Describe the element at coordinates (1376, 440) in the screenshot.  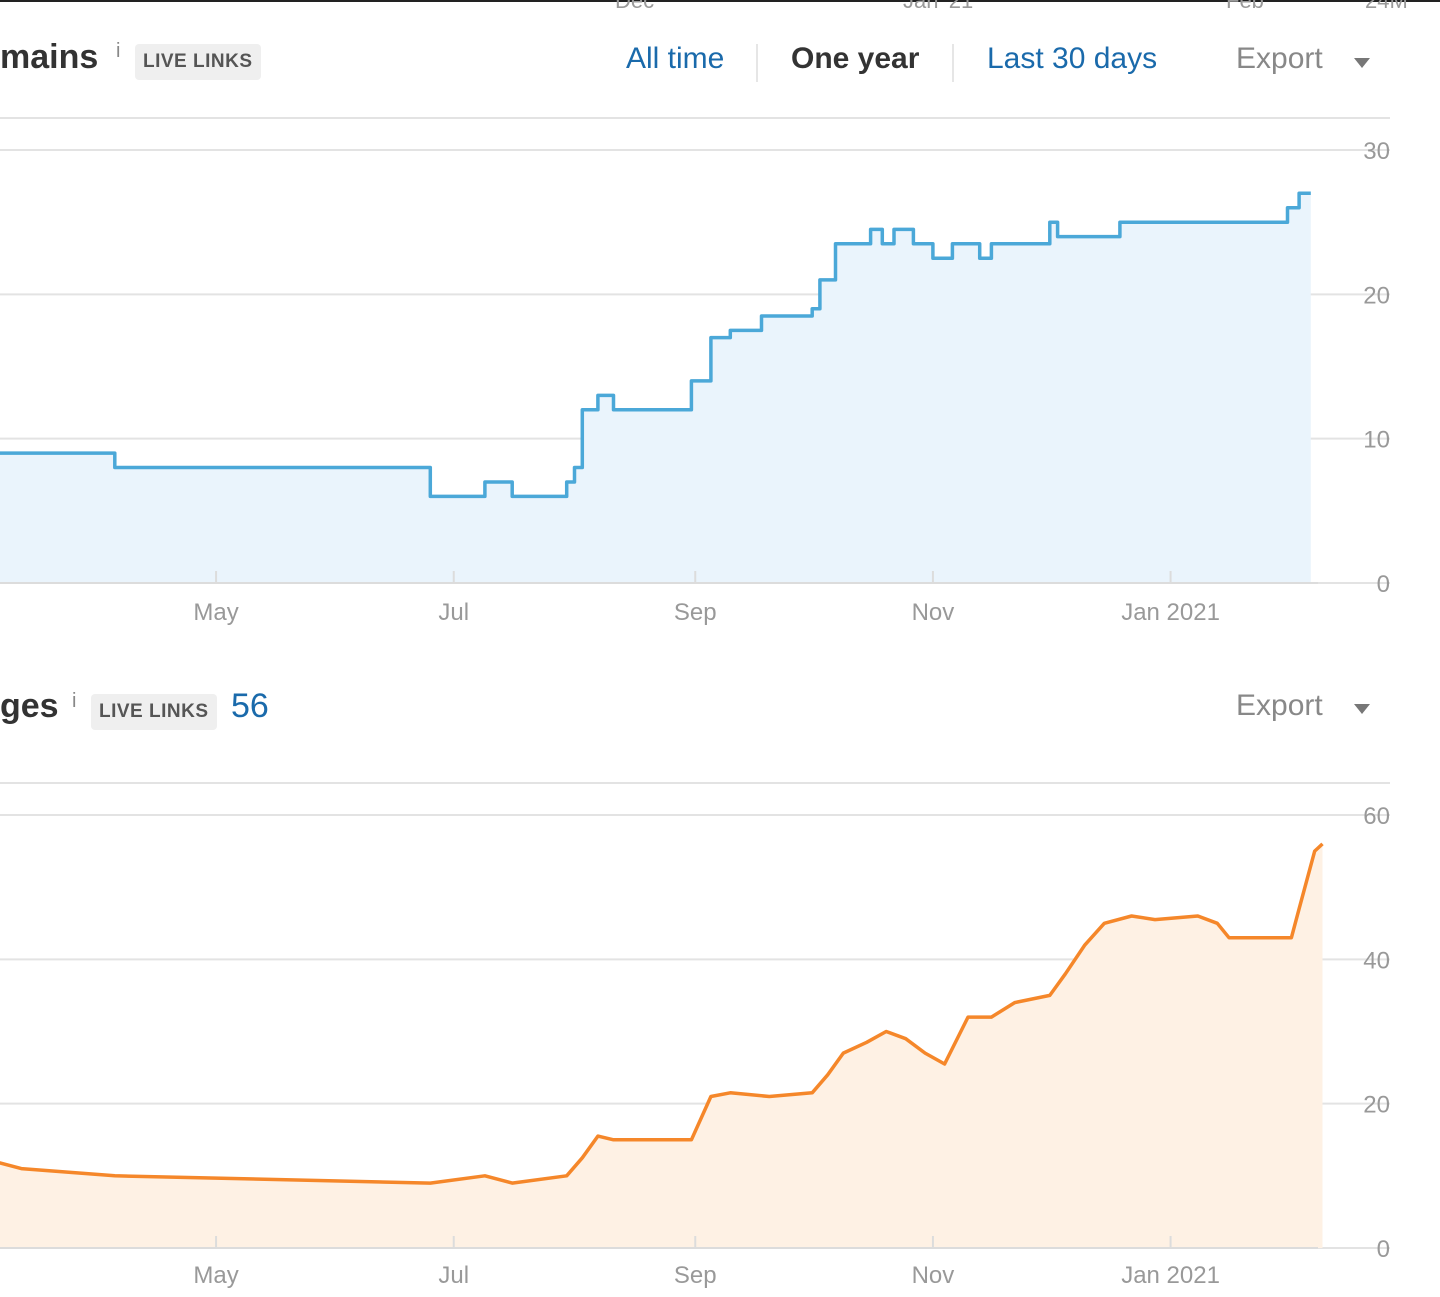
I see `y-tick-label: 10` at that location.